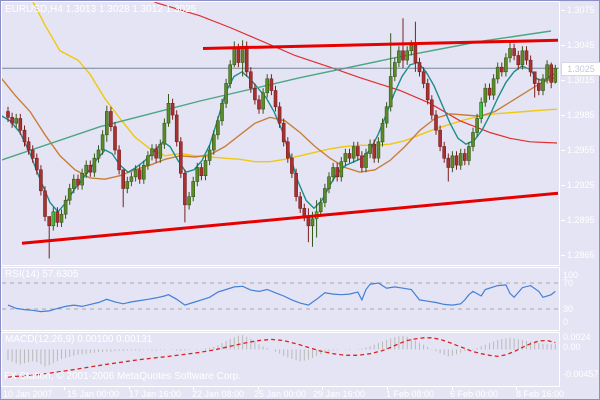 Image resolution: width=600 pixels, height=400 pixels. I want to click on rsi-tick-label: 0, so click(566, 322).